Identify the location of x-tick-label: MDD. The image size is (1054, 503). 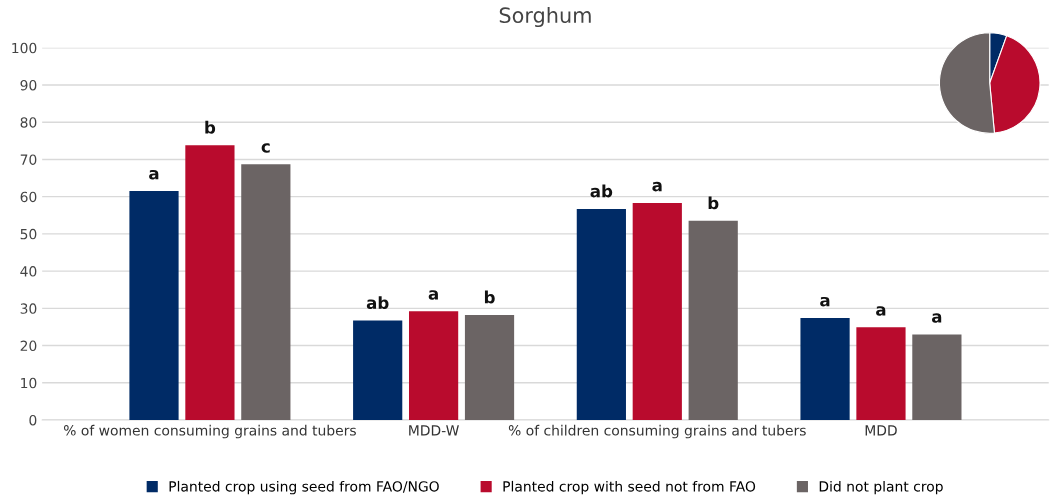
(881, 430).